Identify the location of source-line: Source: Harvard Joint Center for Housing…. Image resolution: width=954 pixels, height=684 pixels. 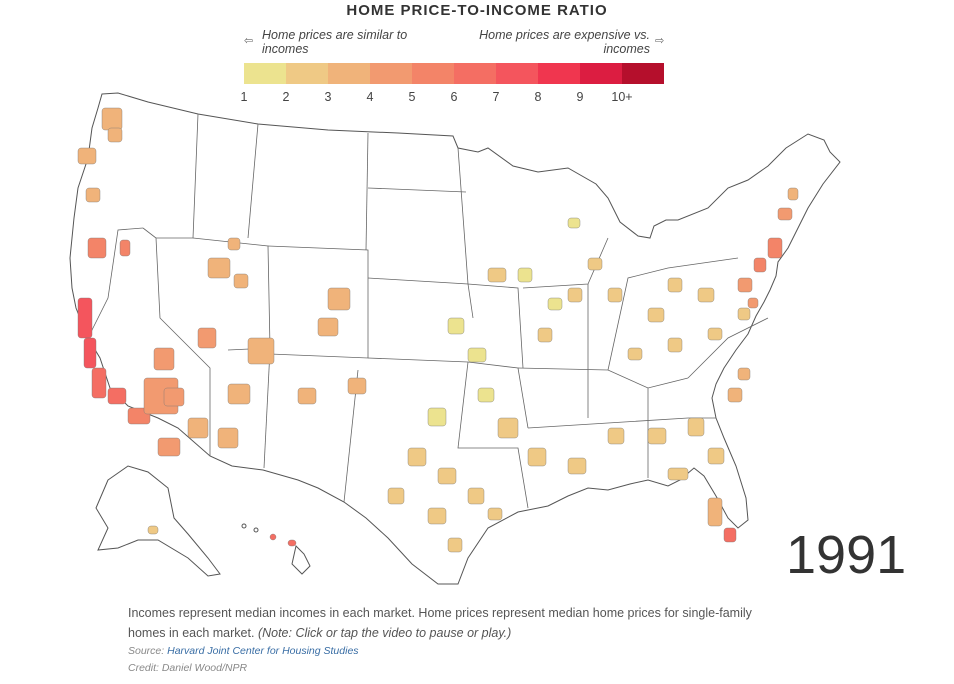
(243, 651).